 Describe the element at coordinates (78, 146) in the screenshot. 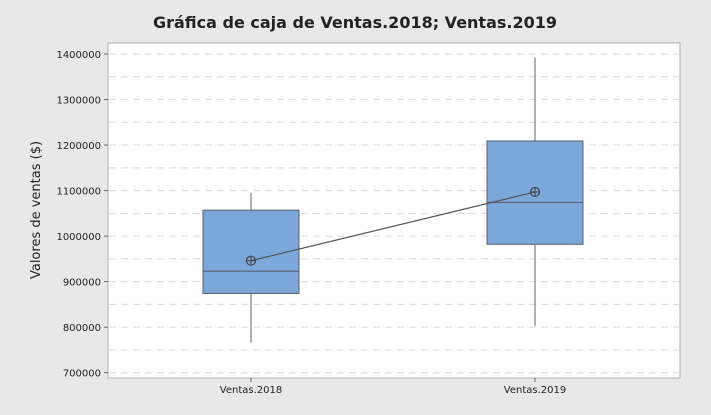

I see `y-tick-label: 1200000` at that location.